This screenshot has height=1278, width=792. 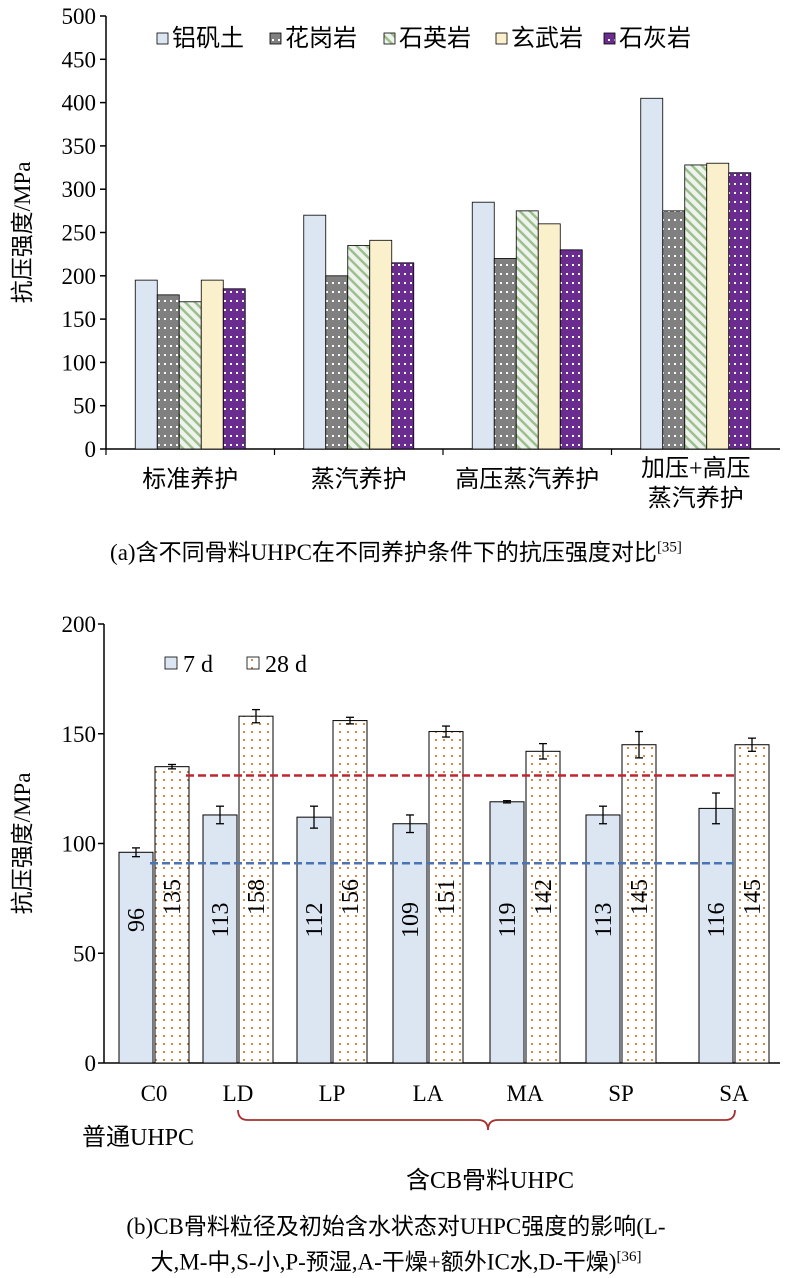 What do you see at coordinates (490, 1180) in the screenshot?
I see `group-label-1: 含CB骨料UHPC` at bounding box center [490, 1180].